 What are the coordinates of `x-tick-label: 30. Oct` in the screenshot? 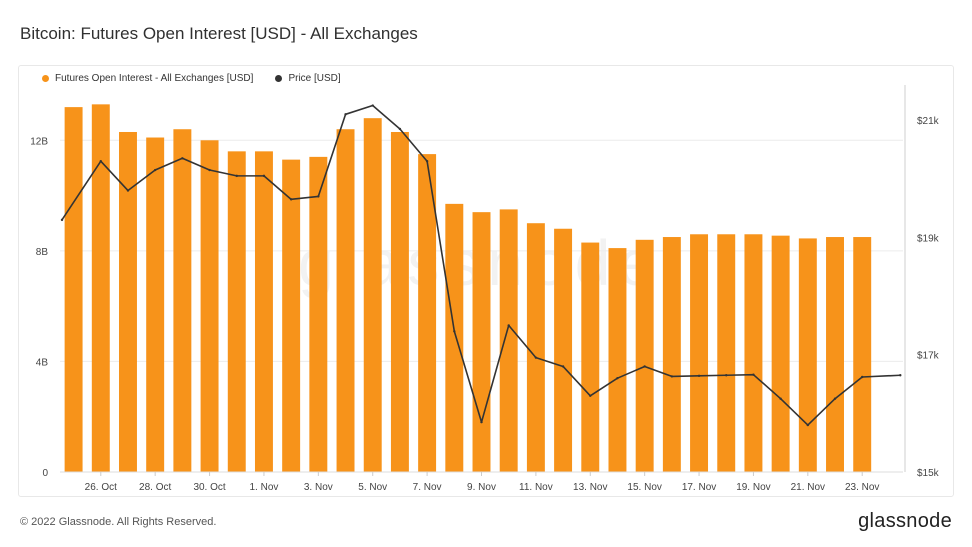 It's located at (209, 487).